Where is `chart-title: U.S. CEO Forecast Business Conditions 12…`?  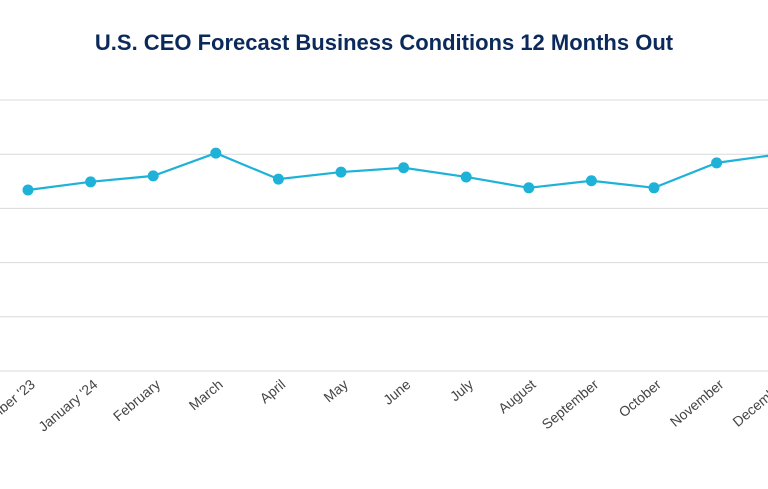
chart-title: U.S. CEO Forecast Business Conditions 12… is located at coordinates (384, 42).